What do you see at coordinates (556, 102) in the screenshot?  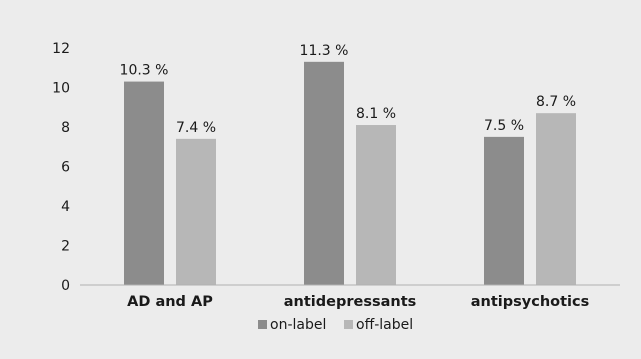 I see `data-label-off-label-2: 8.7 %` at bounding box center [556, 102].